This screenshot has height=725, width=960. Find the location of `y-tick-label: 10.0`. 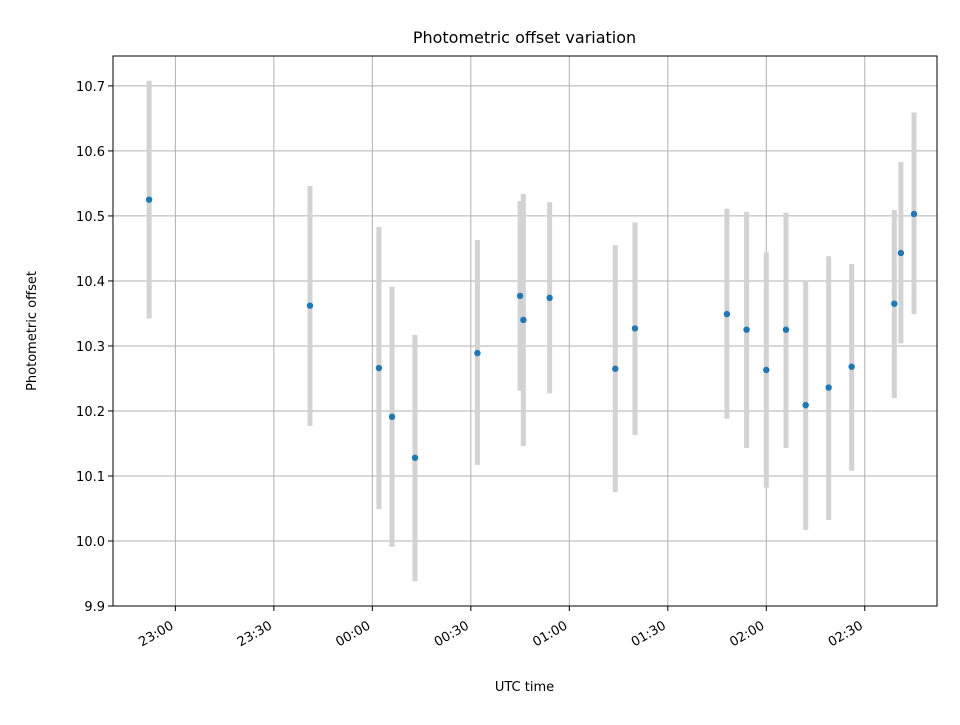

y-tick-label: 10.0 is located at coordinates (90, 542).